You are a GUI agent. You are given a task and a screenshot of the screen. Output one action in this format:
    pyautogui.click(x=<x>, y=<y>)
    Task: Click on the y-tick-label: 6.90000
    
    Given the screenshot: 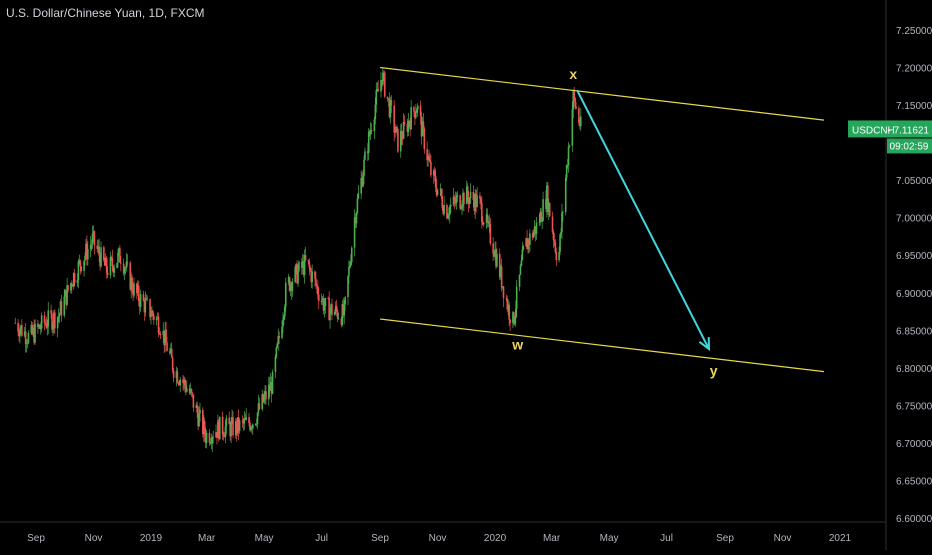 What is the action you would take?
    pyautogui.click(x=914, y=294)
    